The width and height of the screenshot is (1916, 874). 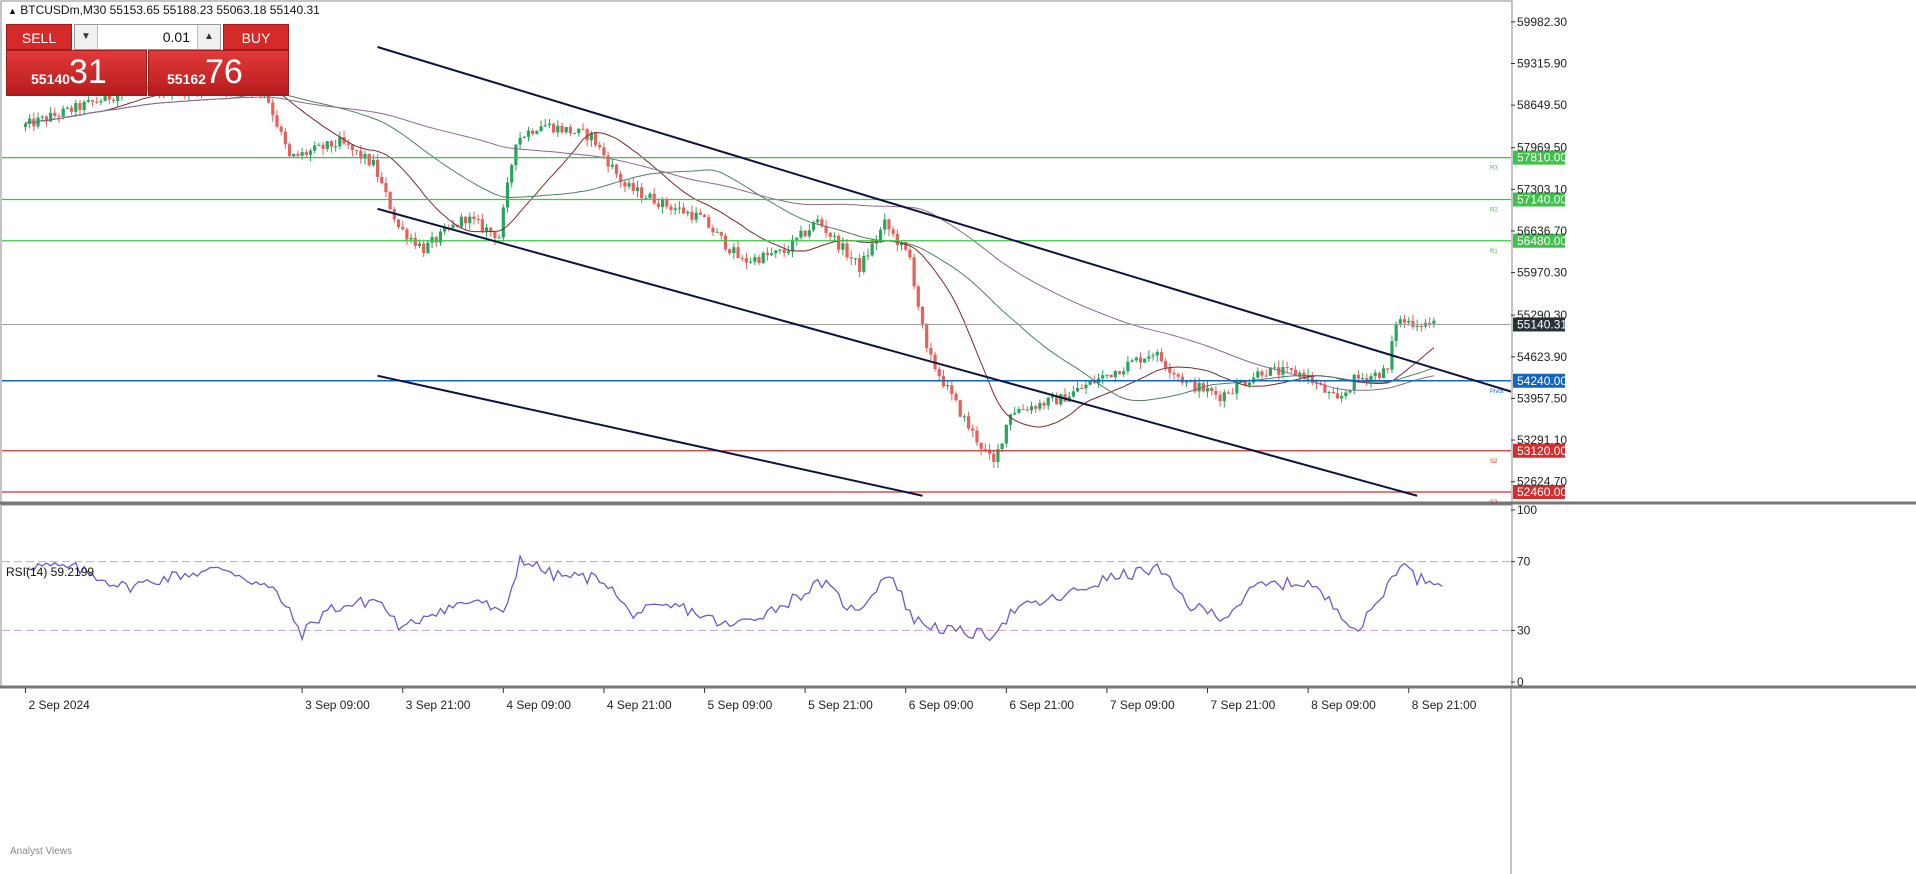 I want to click on lot-size-value: 0.01, so click(x=176, y=37).